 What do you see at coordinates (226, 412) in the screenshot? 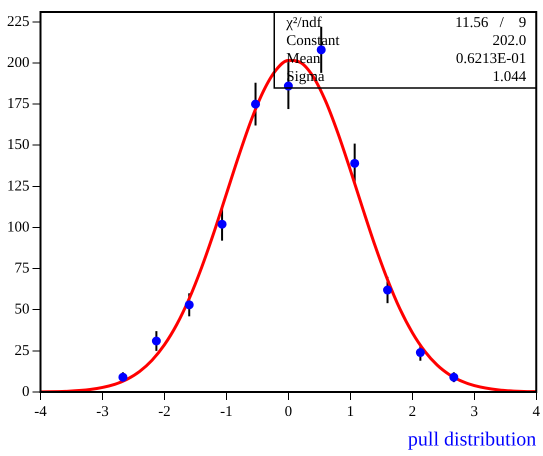
I see `x-tick-label: -1` at bounding box center [226, 412].